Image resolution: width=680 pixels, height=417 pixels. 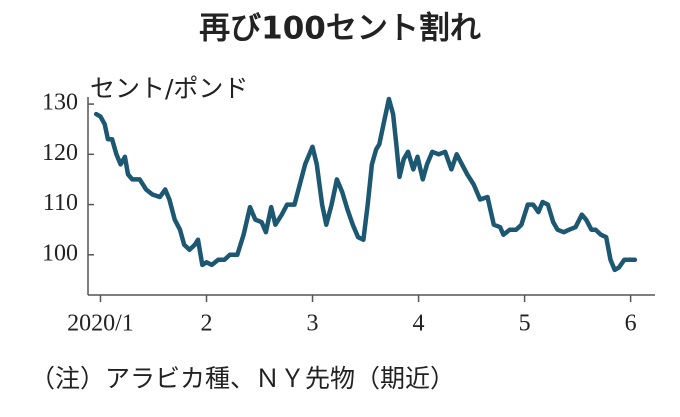 I want to click on x-tick-label: 6, so click(x=631, y=324).